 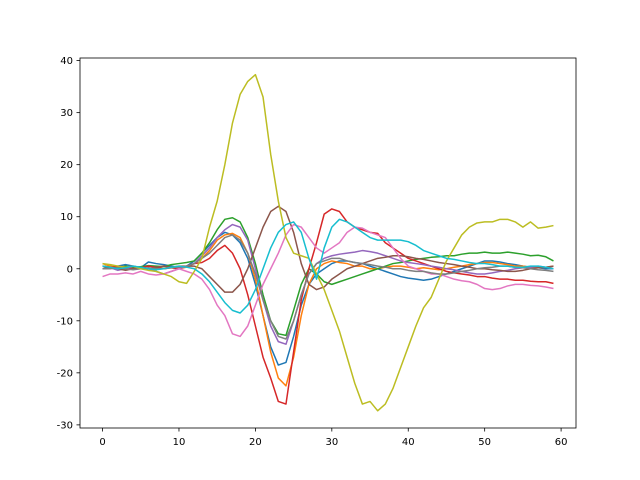 What do you see at coordinates (331, 442) in the screenshot?
I see `x-tick-label: 30` at bounding box center [331, 442].